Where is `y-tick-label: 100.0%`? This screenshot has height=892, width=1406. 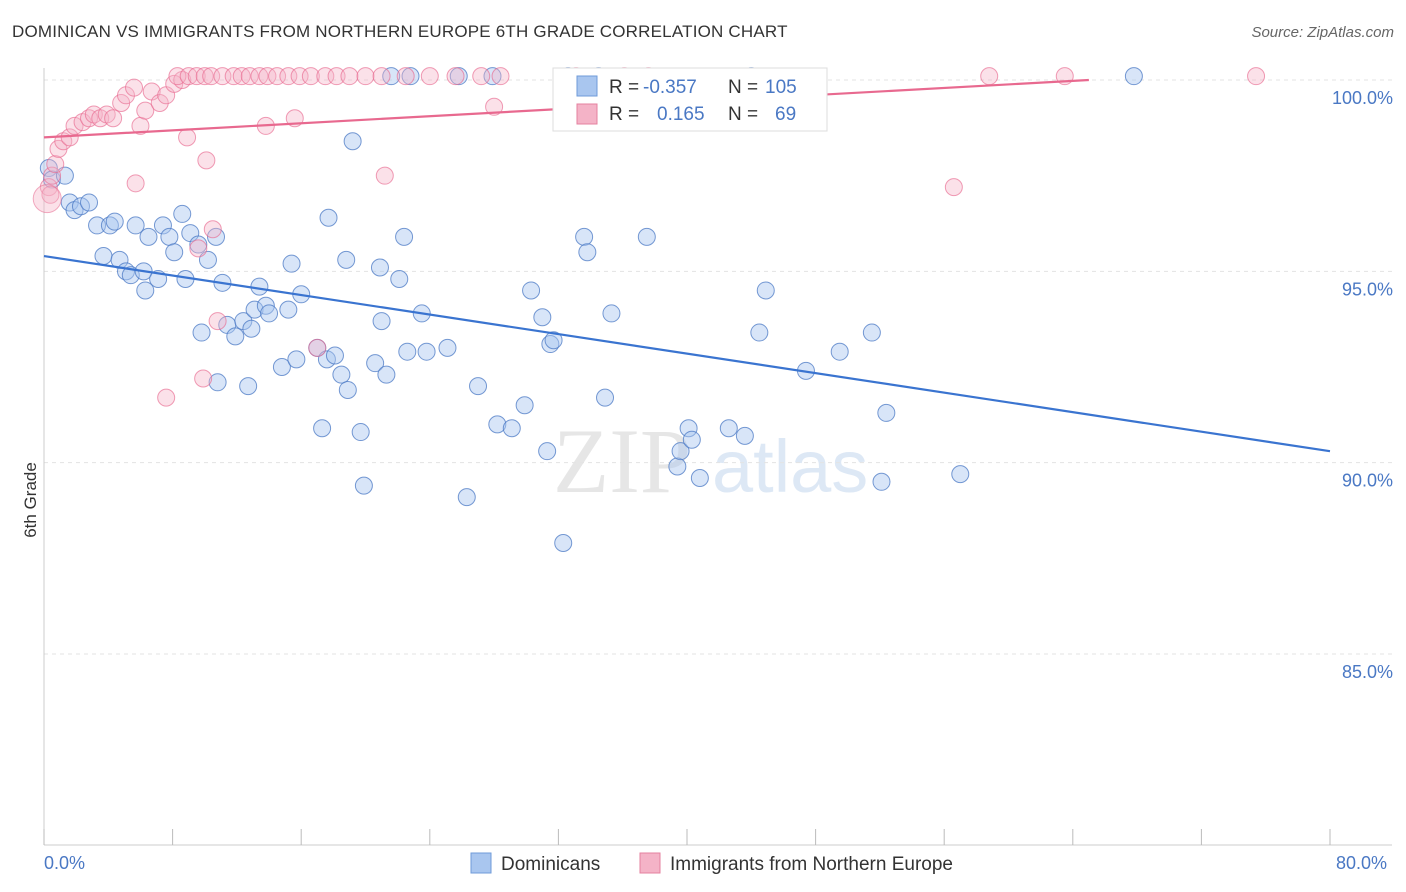 y-tick-label: 100.0% is located at coordinates (1362, 98).